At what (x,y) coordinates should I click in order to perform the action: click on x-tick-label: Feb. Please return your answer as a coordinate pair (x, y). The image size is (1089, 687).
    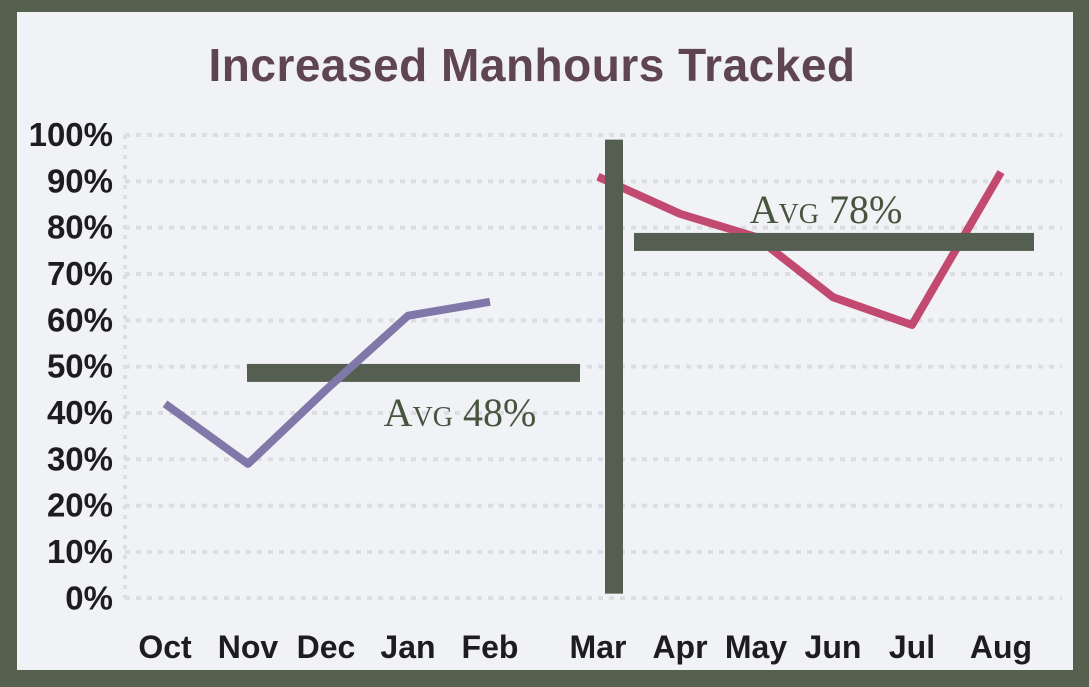
    Looking at the image, I should click on (490, 647).